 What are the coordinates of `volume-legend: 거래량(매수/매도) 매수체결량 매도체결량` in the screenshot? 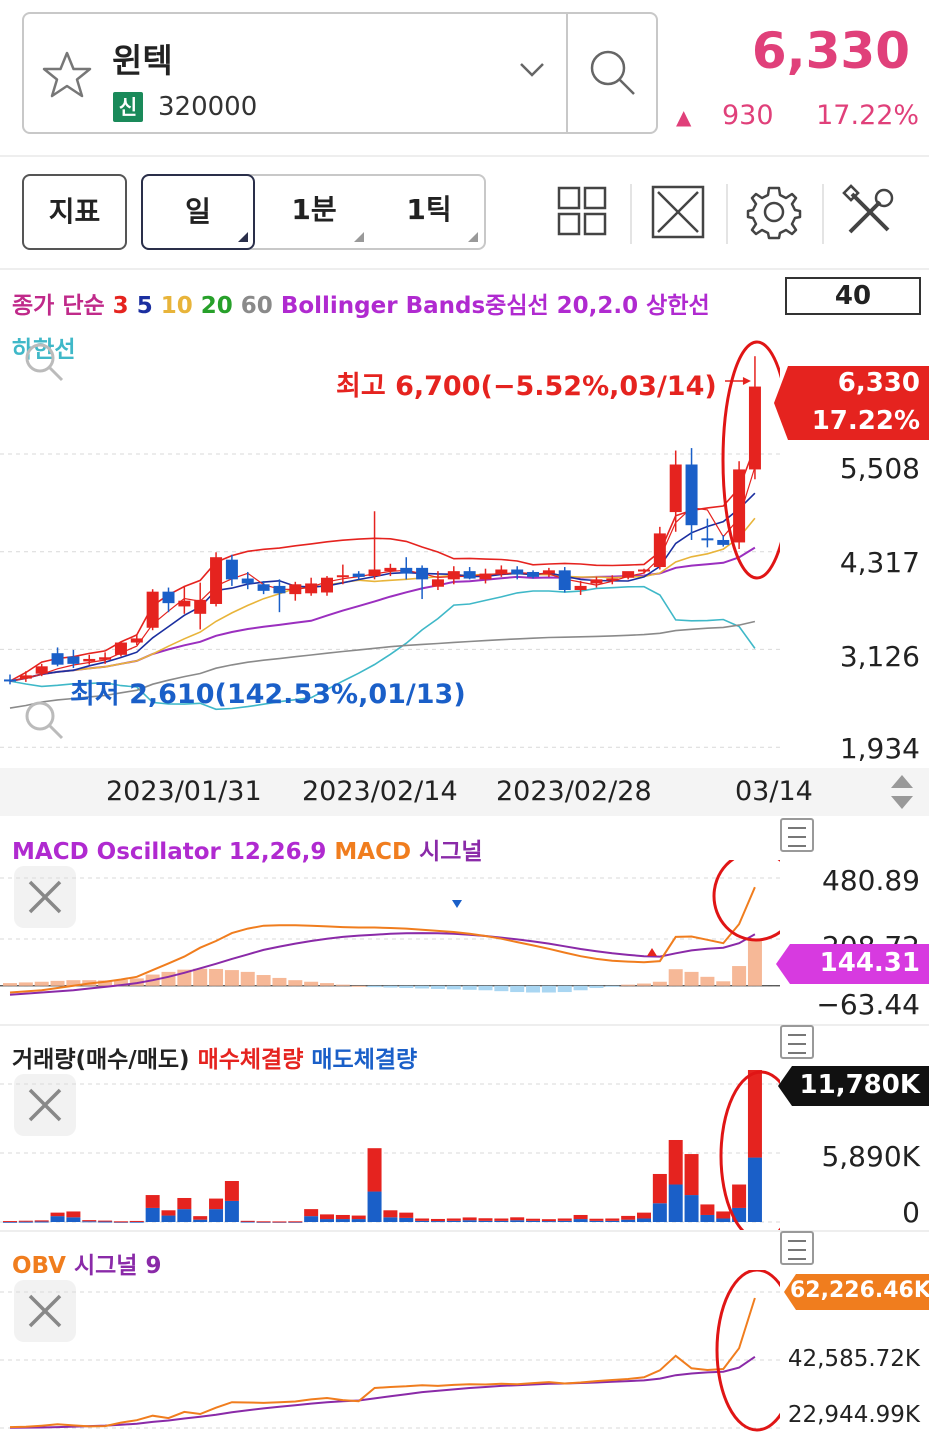 It's located at (214, 1057).